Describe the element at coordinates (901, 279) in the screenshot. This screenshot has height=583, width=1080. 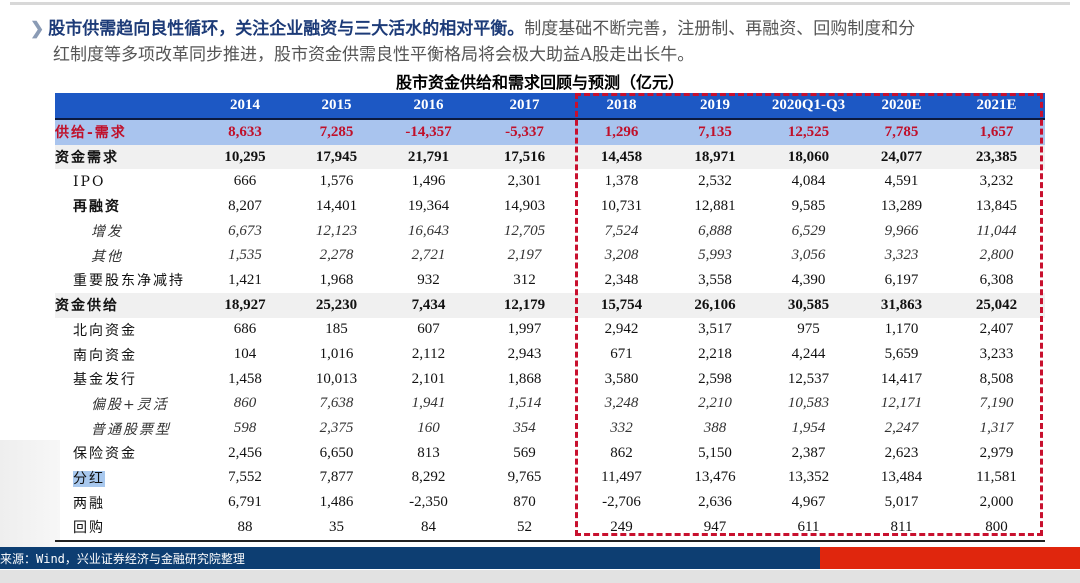
I see `table-cell: 6,197` at that location.